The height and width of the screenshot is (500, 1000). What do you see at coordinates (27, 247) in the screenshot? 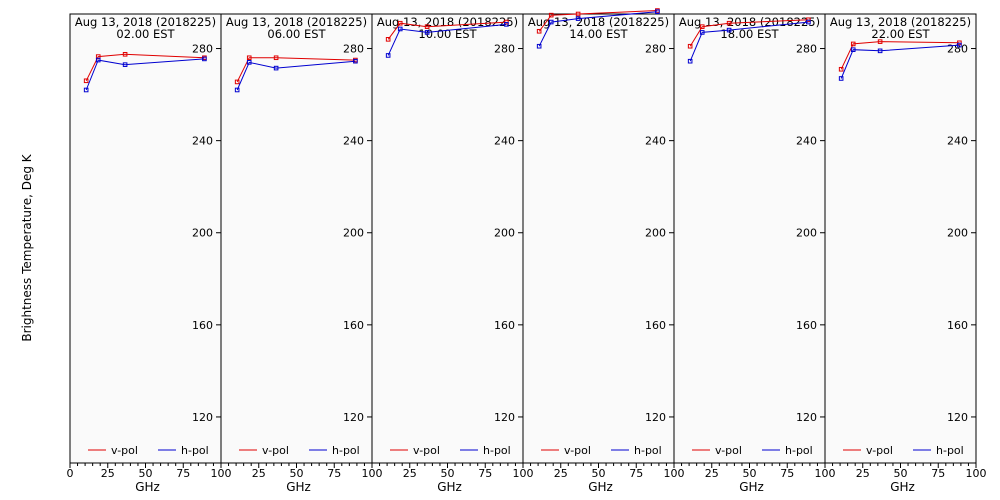
I see `y-axis-title: Brightness Temperature, Deg K` at bounding box center [27, 247].